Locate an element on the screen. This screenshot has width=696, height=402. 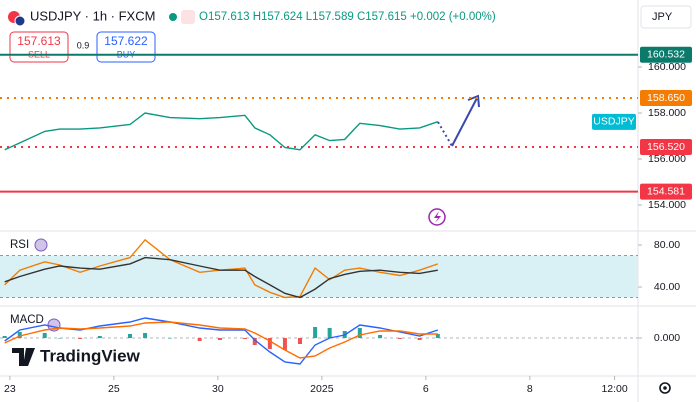
currency: JPY is located at coordinates (662, 17).